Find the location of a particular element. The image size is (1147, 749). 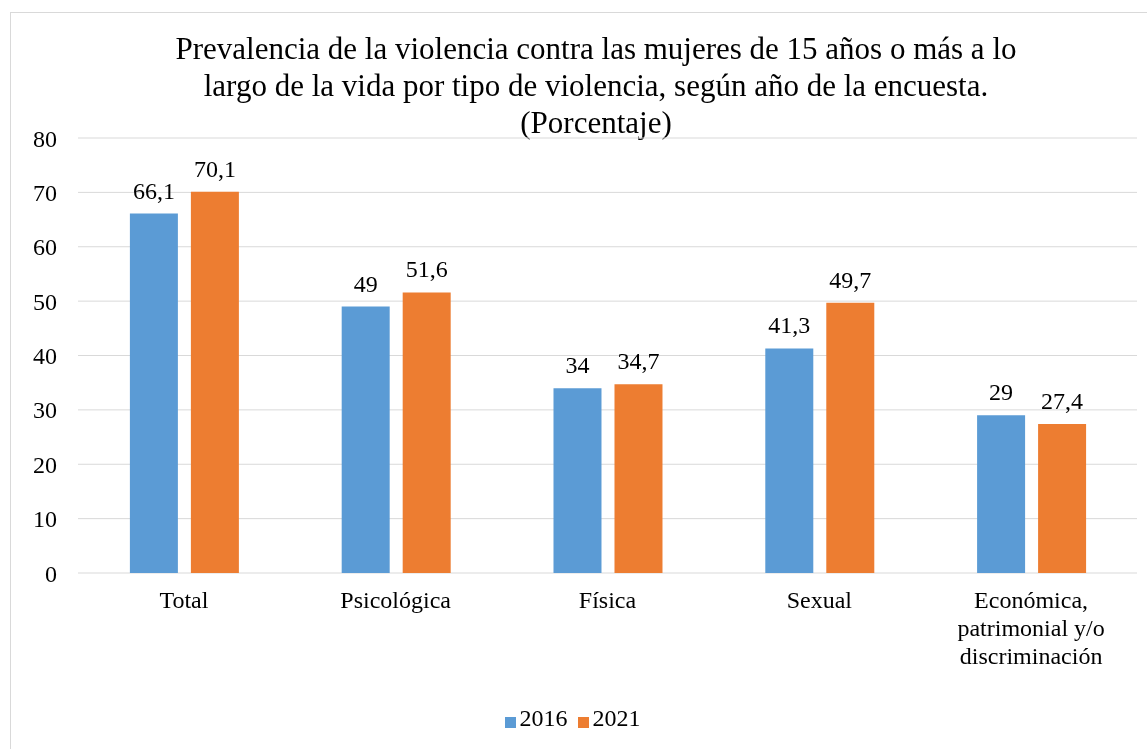

data-label: 51,6 is located at coordinates (426, 269).